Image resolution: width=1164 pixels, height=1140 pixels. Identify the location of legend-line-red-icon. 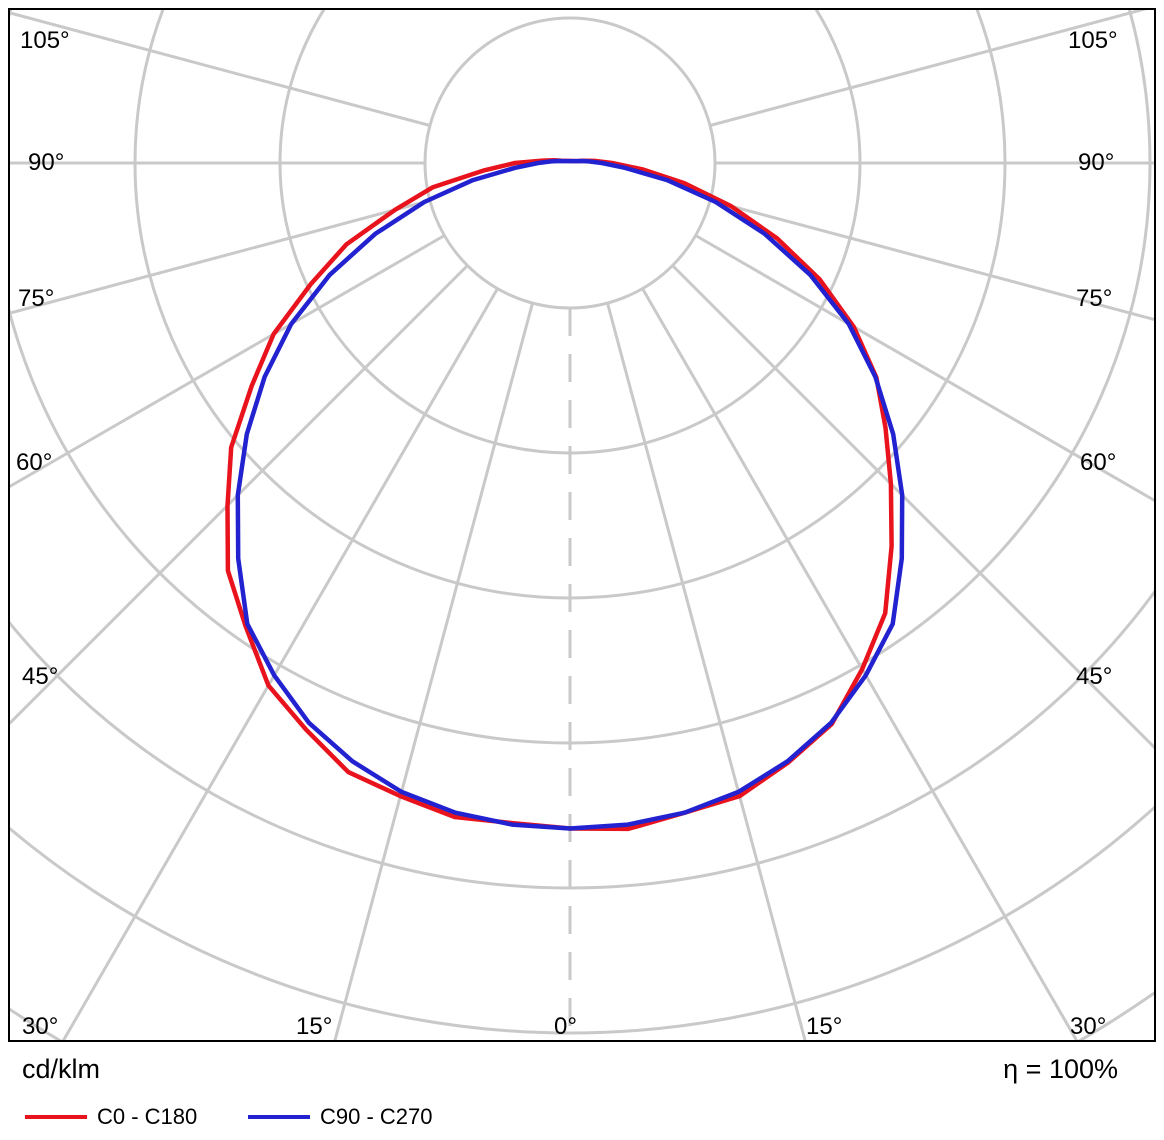
(56, 1117).